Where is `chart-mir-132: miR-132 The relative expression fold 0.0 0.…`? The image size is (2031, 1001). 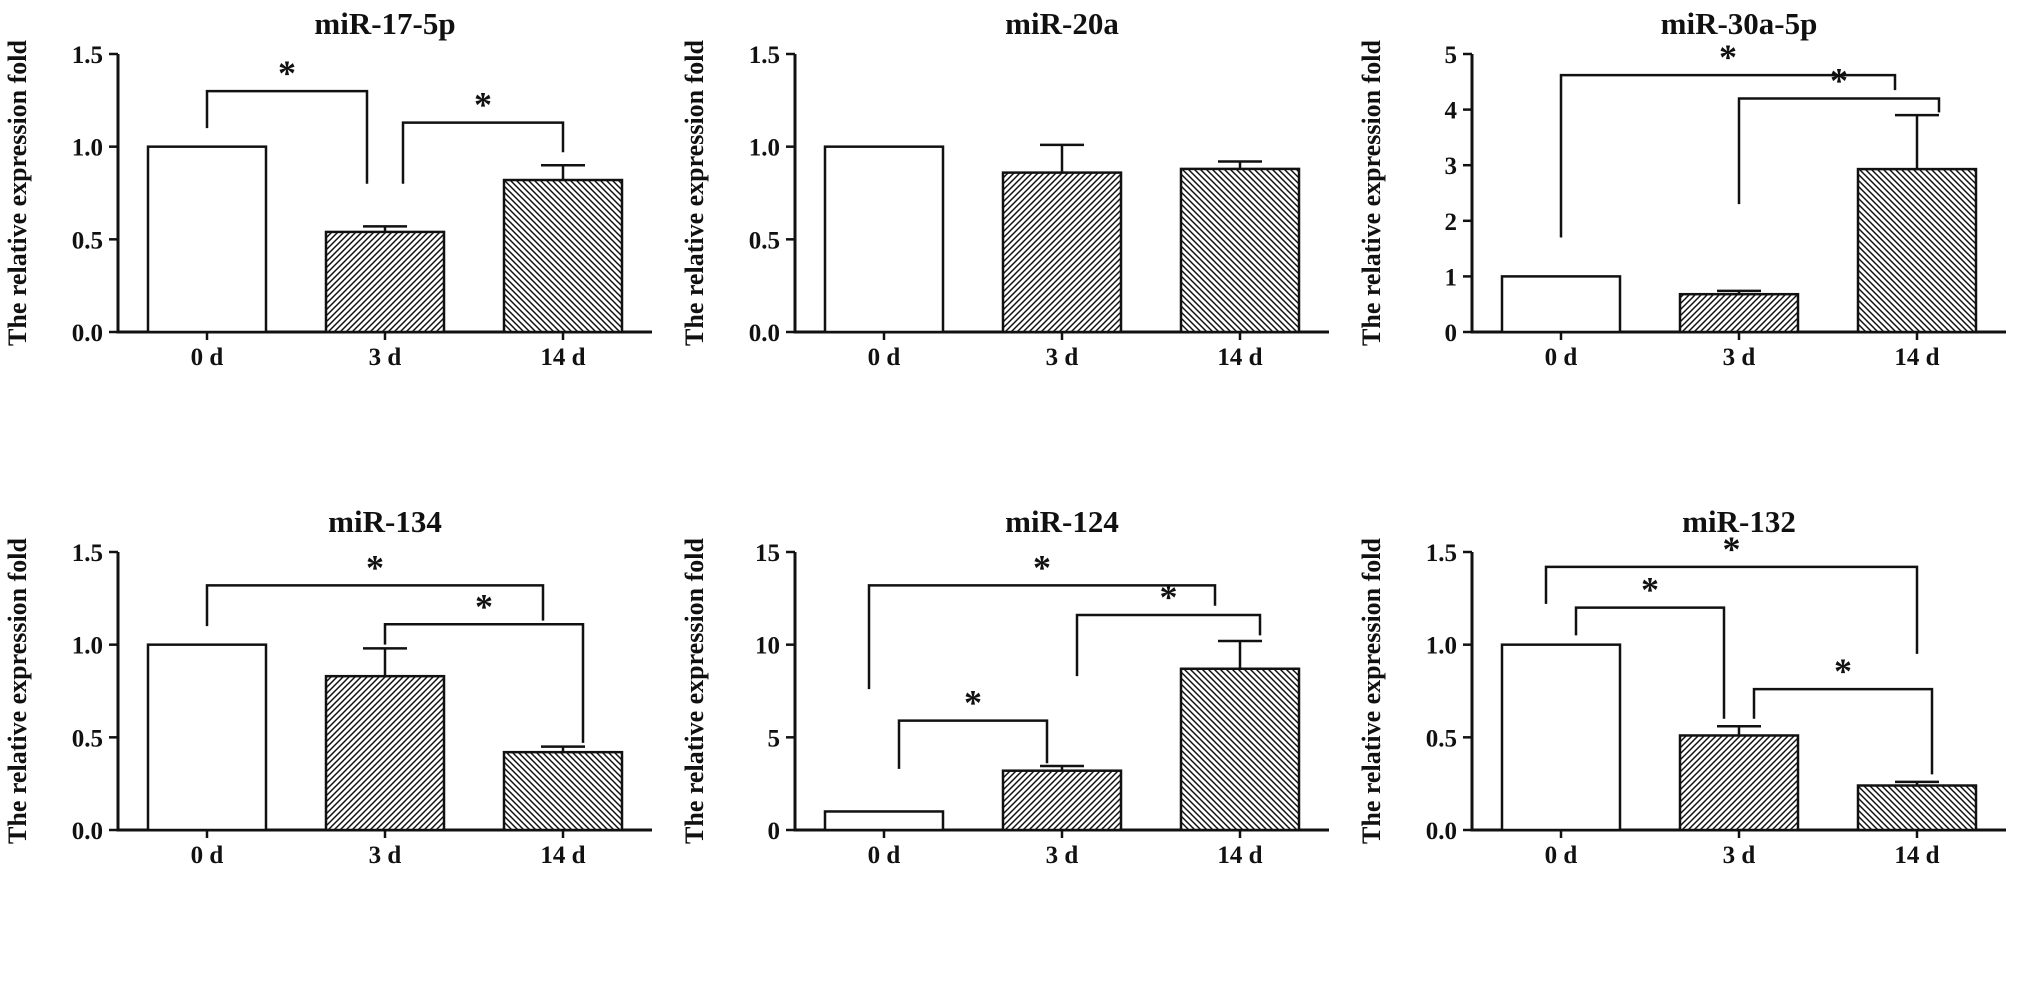 chart-mir-132: miR-132 The relative expression fold 0.0 0.… is located at coordinates (1681, 686).